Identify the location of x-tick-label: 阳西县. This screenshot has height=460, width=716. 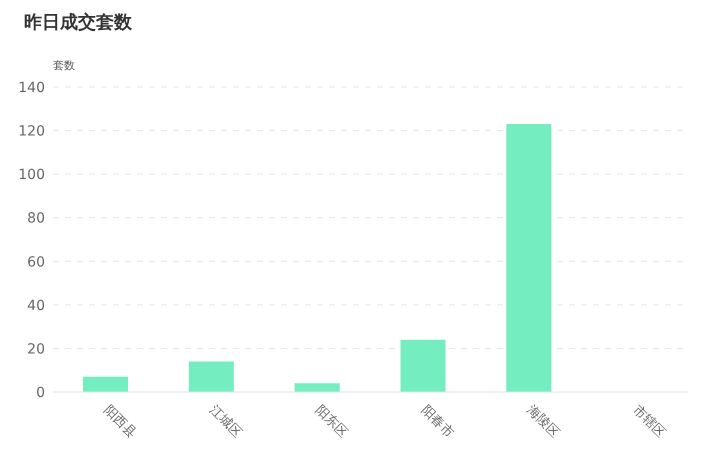
(119, 421).